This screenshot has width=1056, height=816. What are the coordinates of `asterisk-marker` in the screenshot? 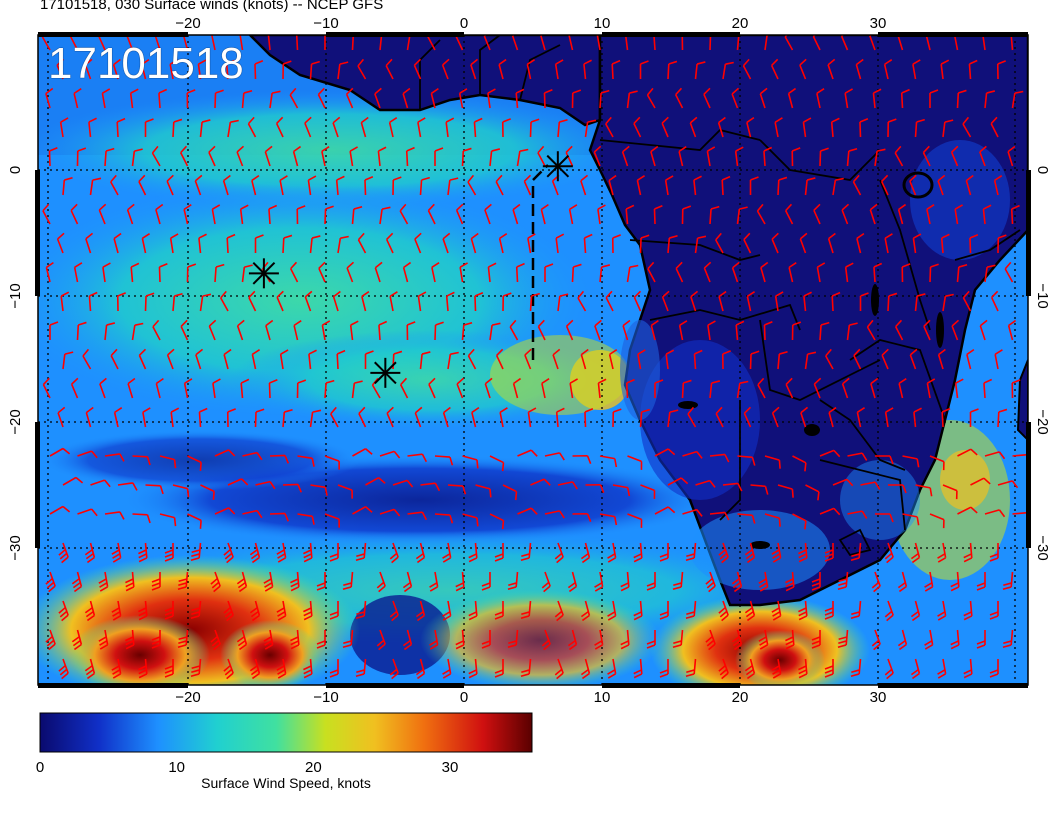 It's located at (263, 273).